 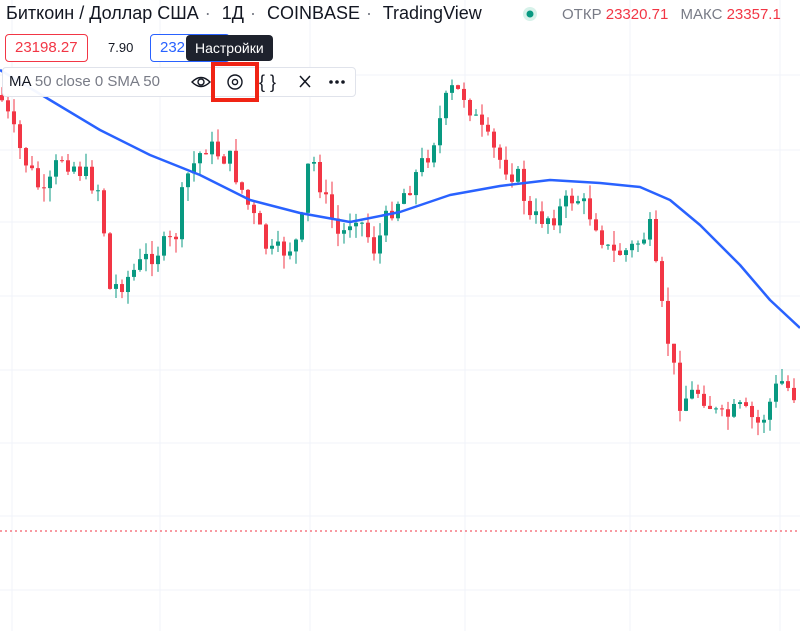 I want to click on settings-button, so click(x=235, y=82).